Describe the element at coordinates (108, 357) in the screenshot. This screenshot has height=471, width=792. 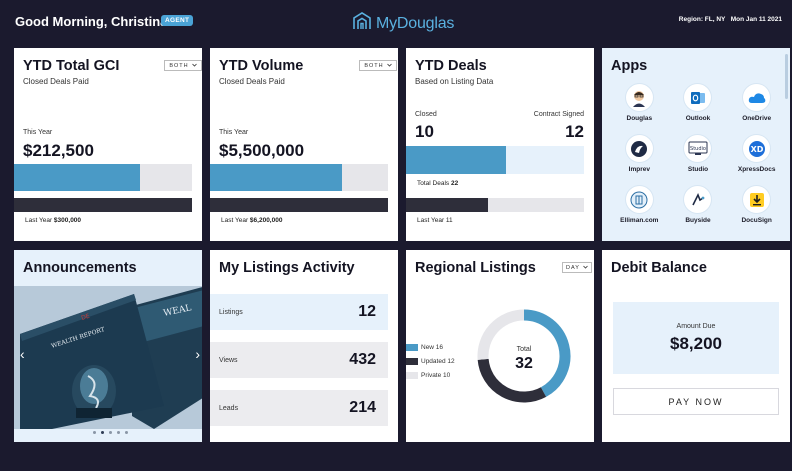
I see `announcement-image: WEAL DE WEALTH REPORT ‹ ›` at that location.